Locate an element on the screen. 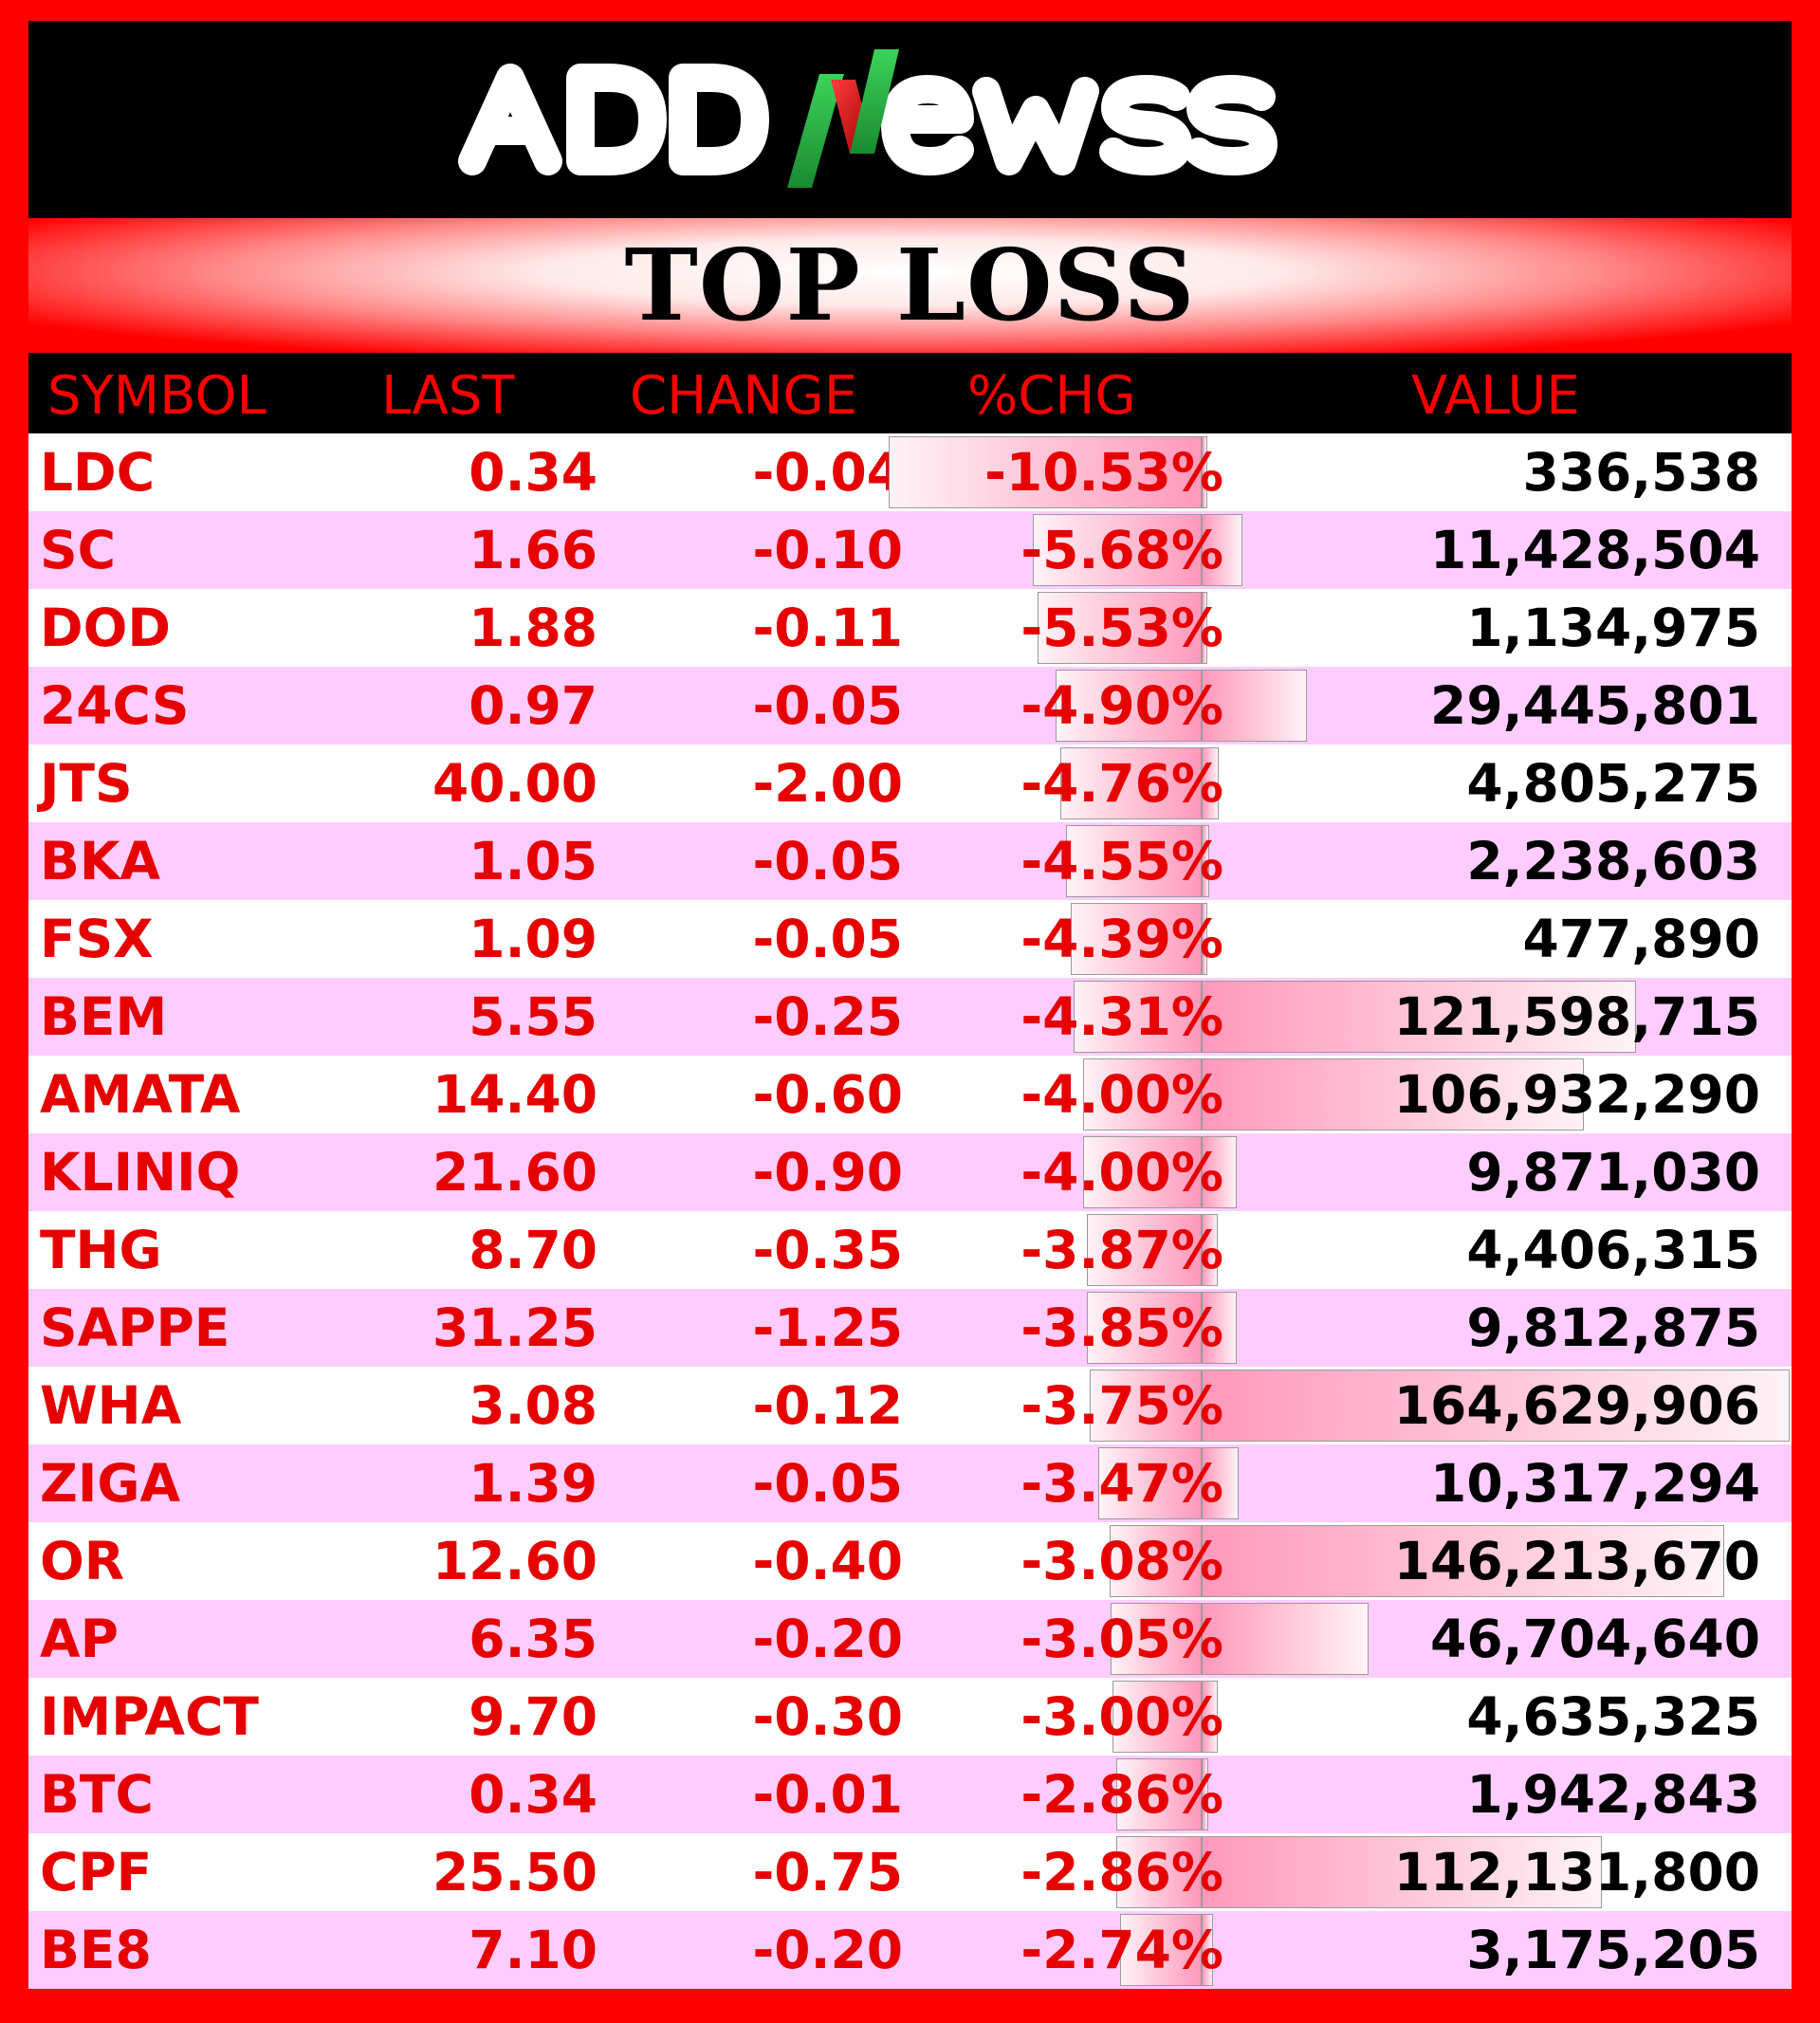 The width and height of the screenshot is (1820, 2023). pct-change-cell: -2.86% is located at coordinates (1121, 1794).